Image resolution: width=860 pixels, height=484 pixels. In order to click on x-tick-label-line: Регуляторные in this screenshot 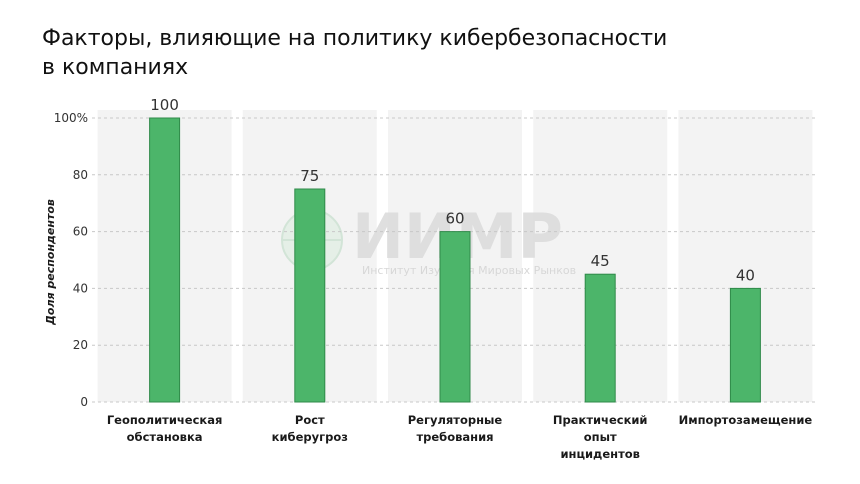, I will do `click(455, 420)`.